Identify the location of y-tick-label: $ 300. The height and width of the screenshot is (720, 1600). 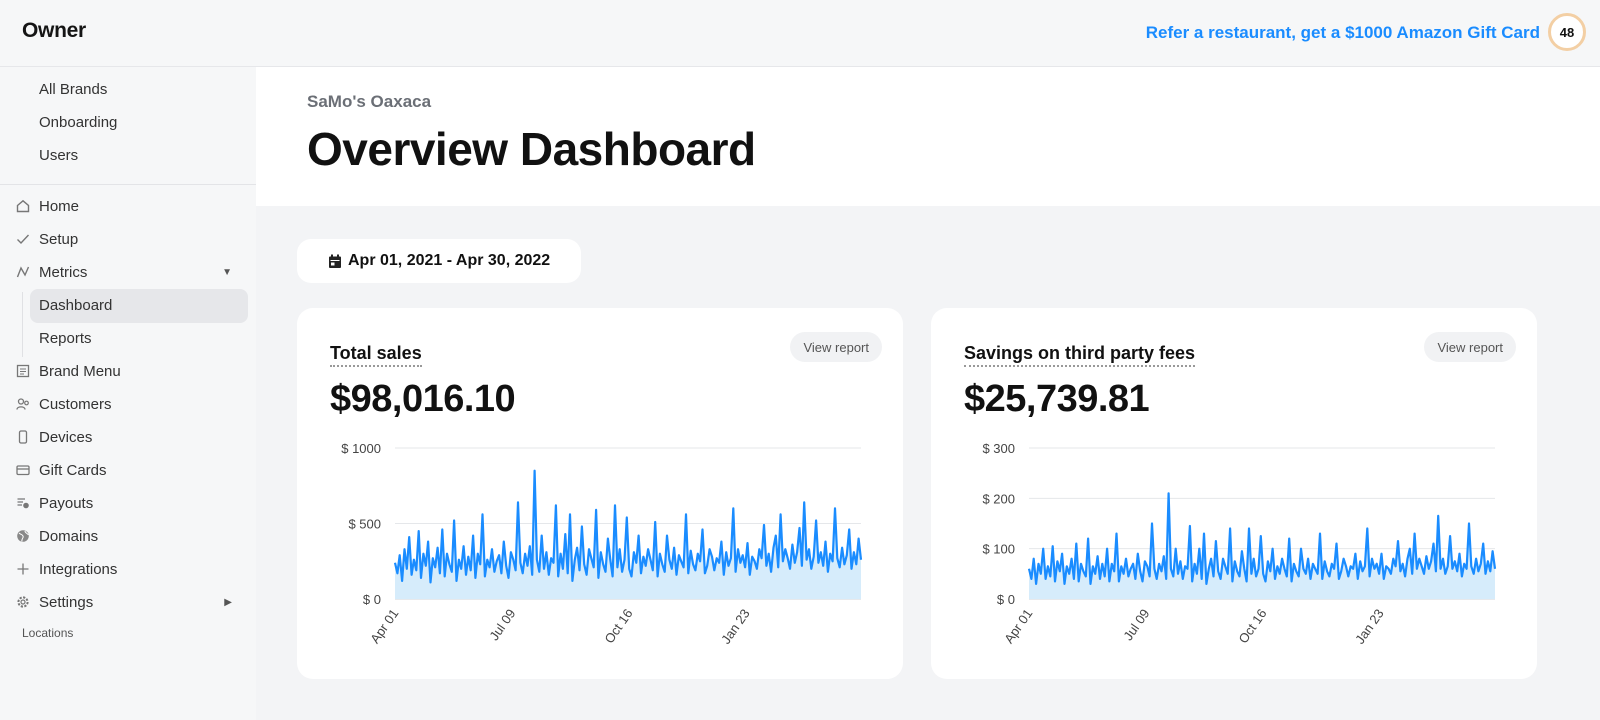
(998, 448).